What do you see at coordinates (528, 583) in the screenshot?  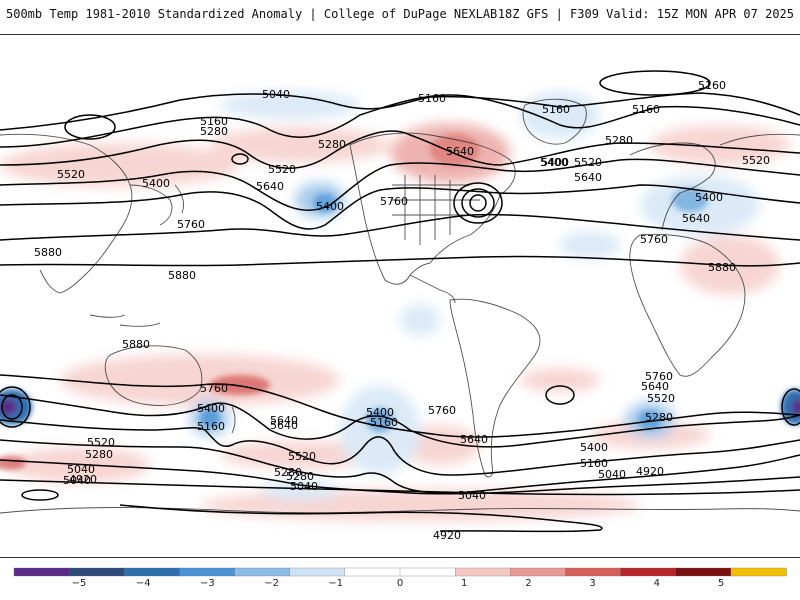 I see `color-scale-tick-label: 2` at bounding box center [528, 583].